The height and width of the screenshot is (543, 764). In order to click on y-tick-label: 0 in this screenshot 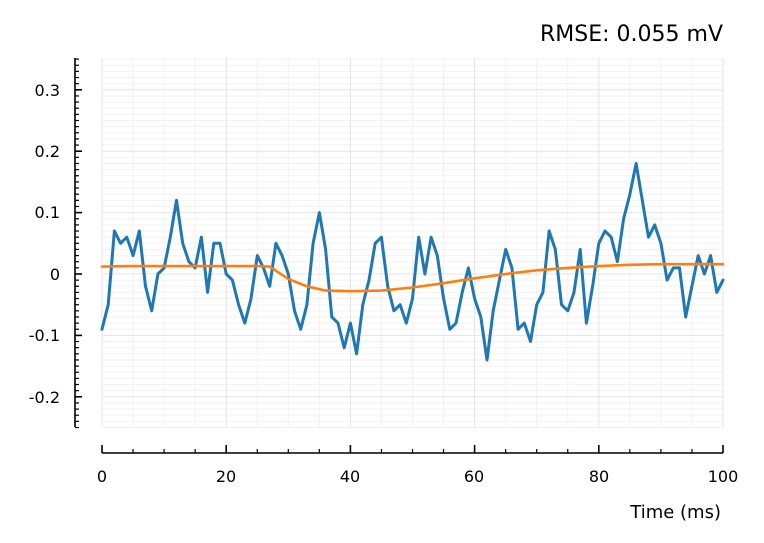, I will do `click(55, 274)`.